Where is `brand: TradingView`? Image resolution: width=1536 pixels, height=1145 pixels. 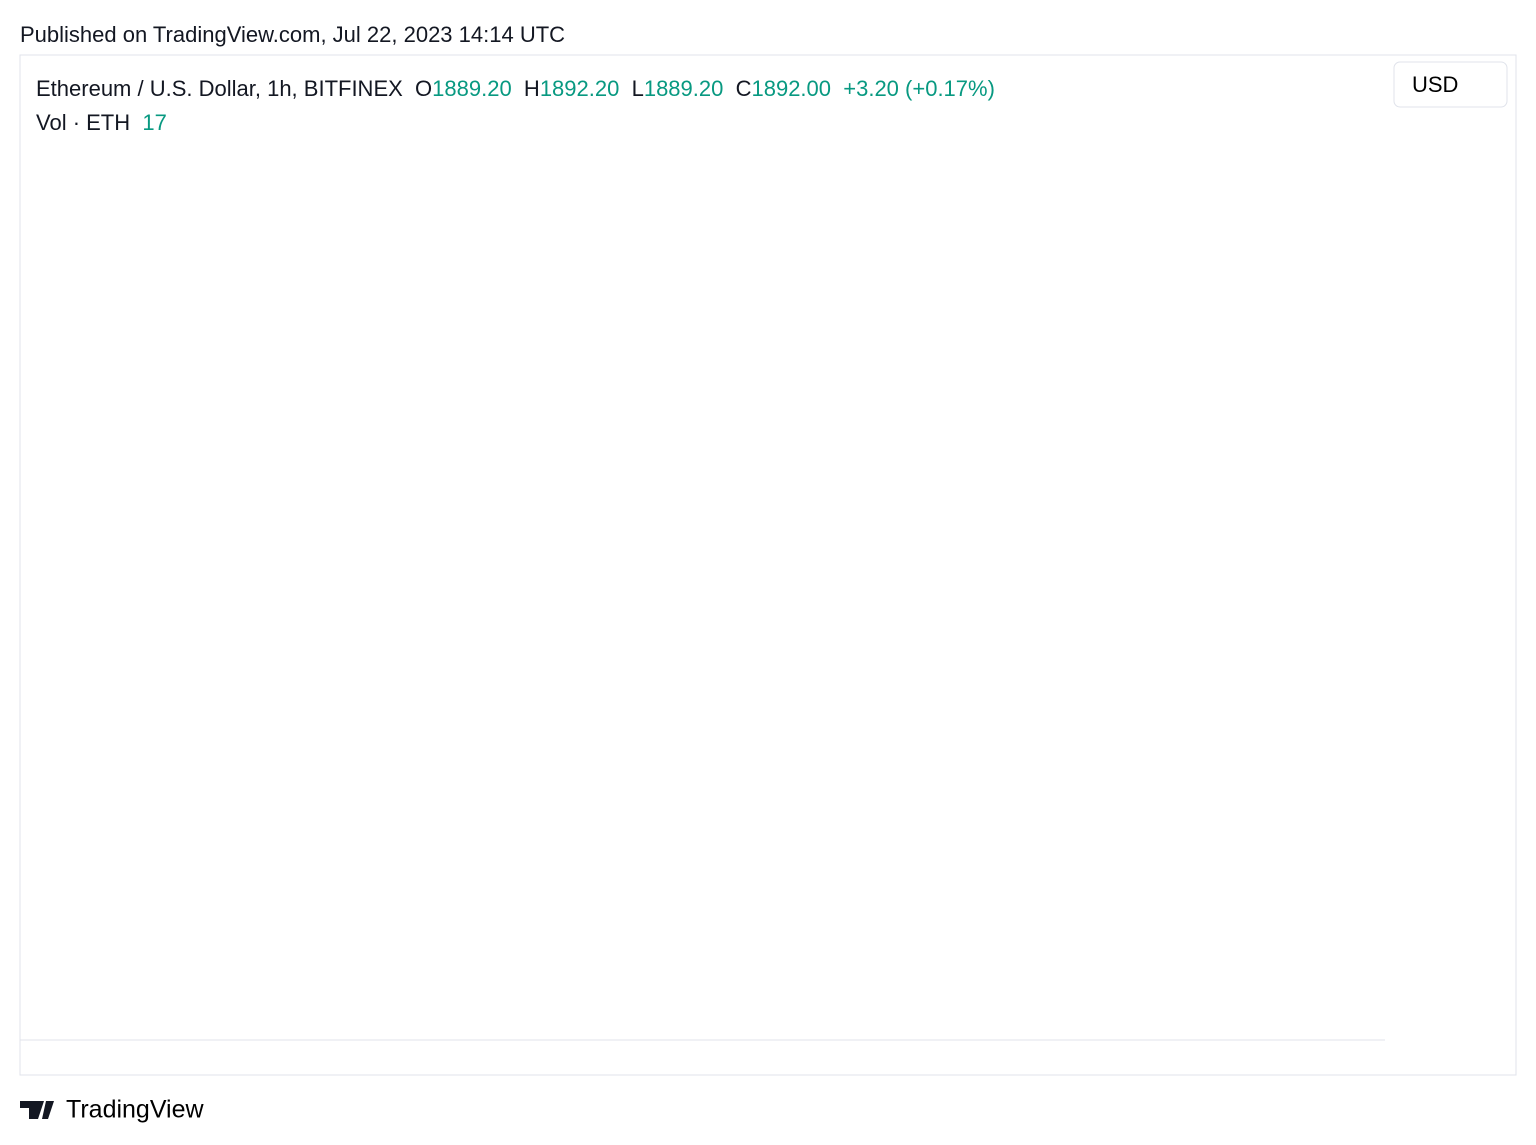 brand: TradingView is located at coordinates (135, 1110).